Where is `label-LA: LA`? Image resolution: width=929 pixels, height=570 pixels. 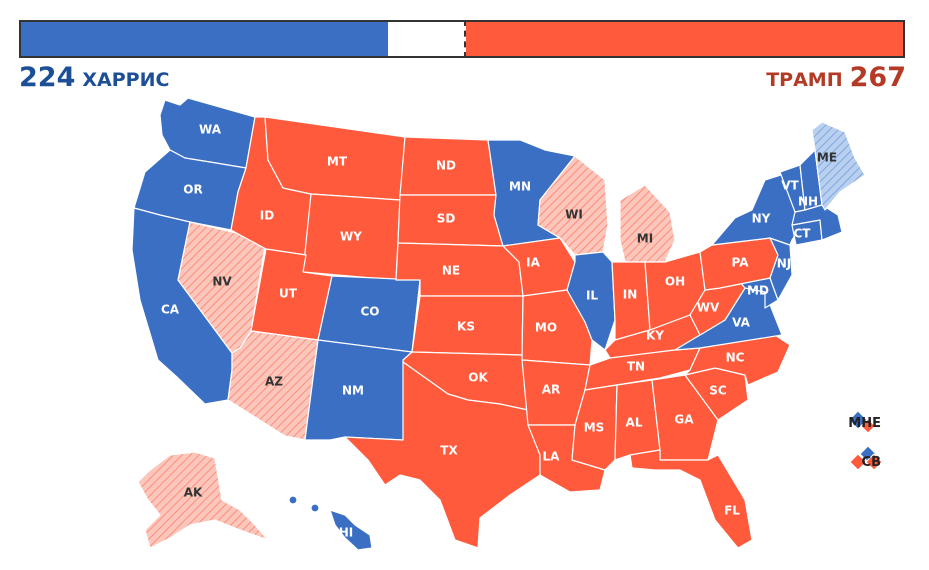
label-LA: LA is located at coordinates (552, 457).